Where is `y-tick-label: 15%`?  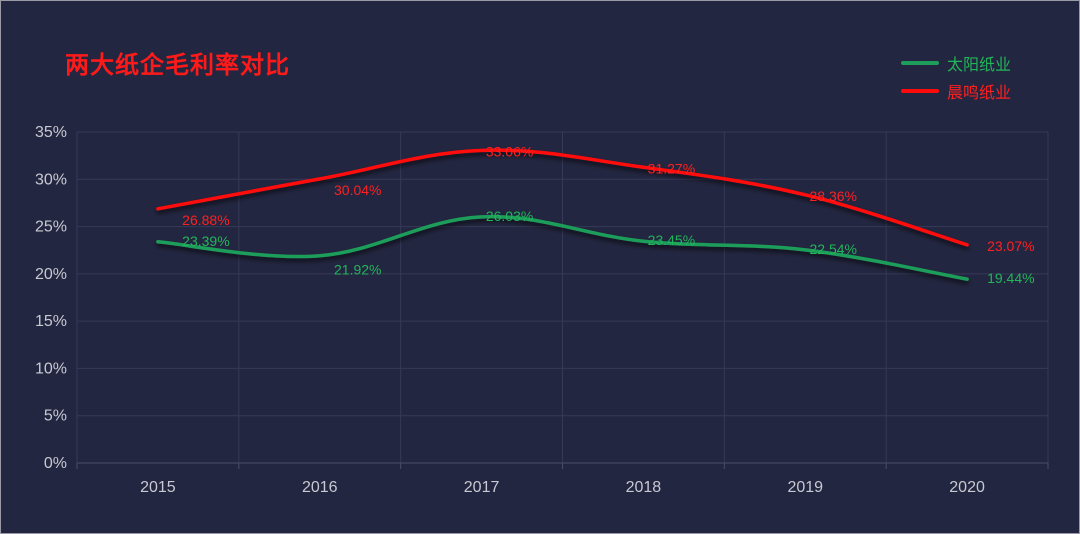 y-tick-label: 15% is located at coordinates (51, 321).